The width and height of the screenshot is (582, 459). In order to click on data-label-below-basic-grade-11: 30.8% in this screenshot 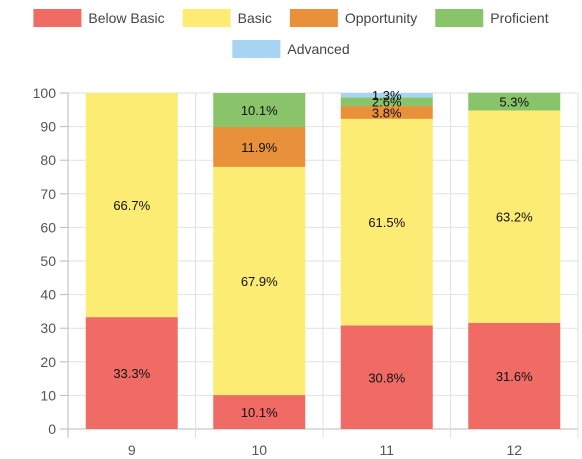, I will do `click(386, 377)`.